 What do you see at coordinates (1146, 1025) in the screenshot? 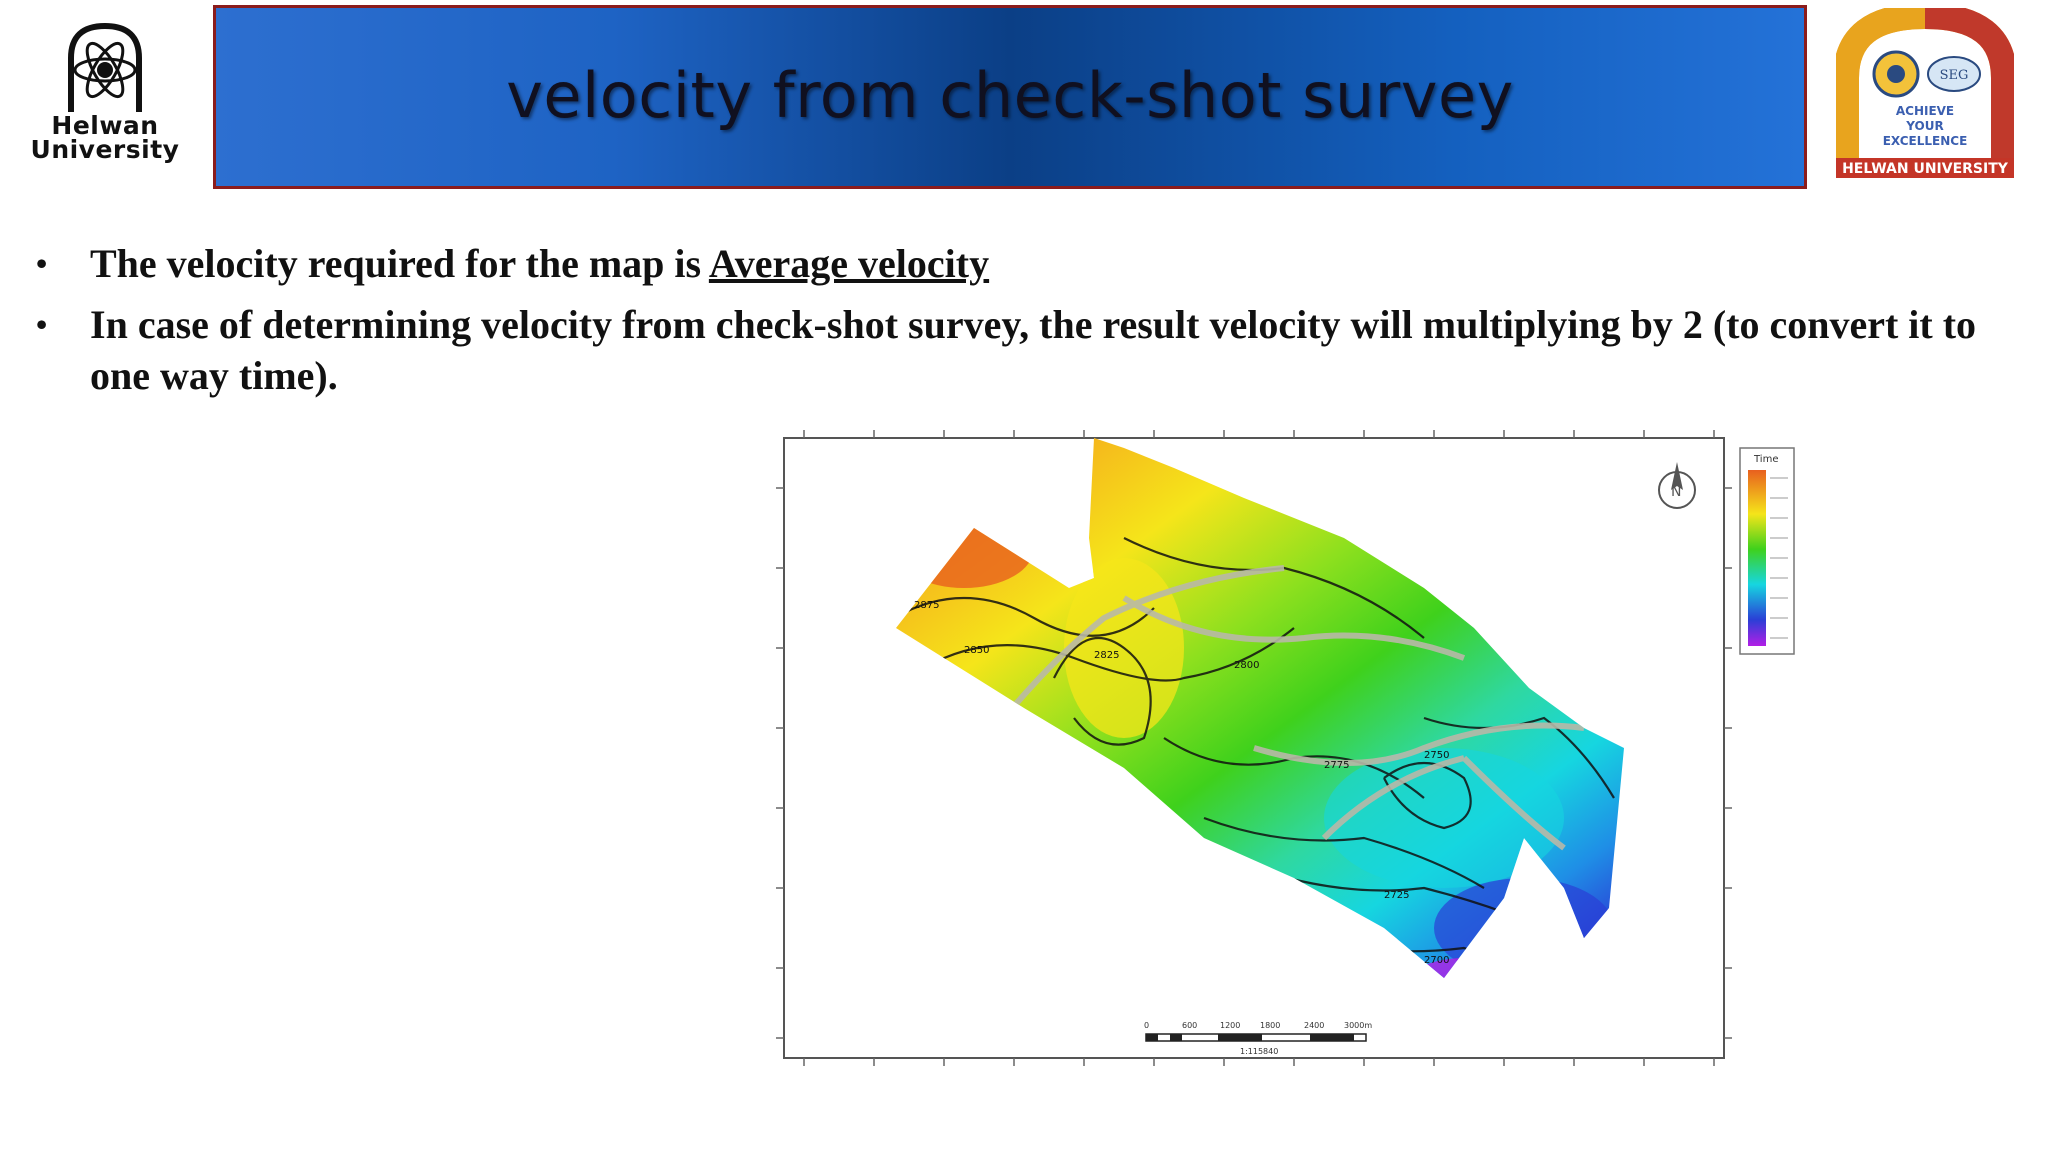
I see `scale-label: 0` at bounding box center [1146, 1025].